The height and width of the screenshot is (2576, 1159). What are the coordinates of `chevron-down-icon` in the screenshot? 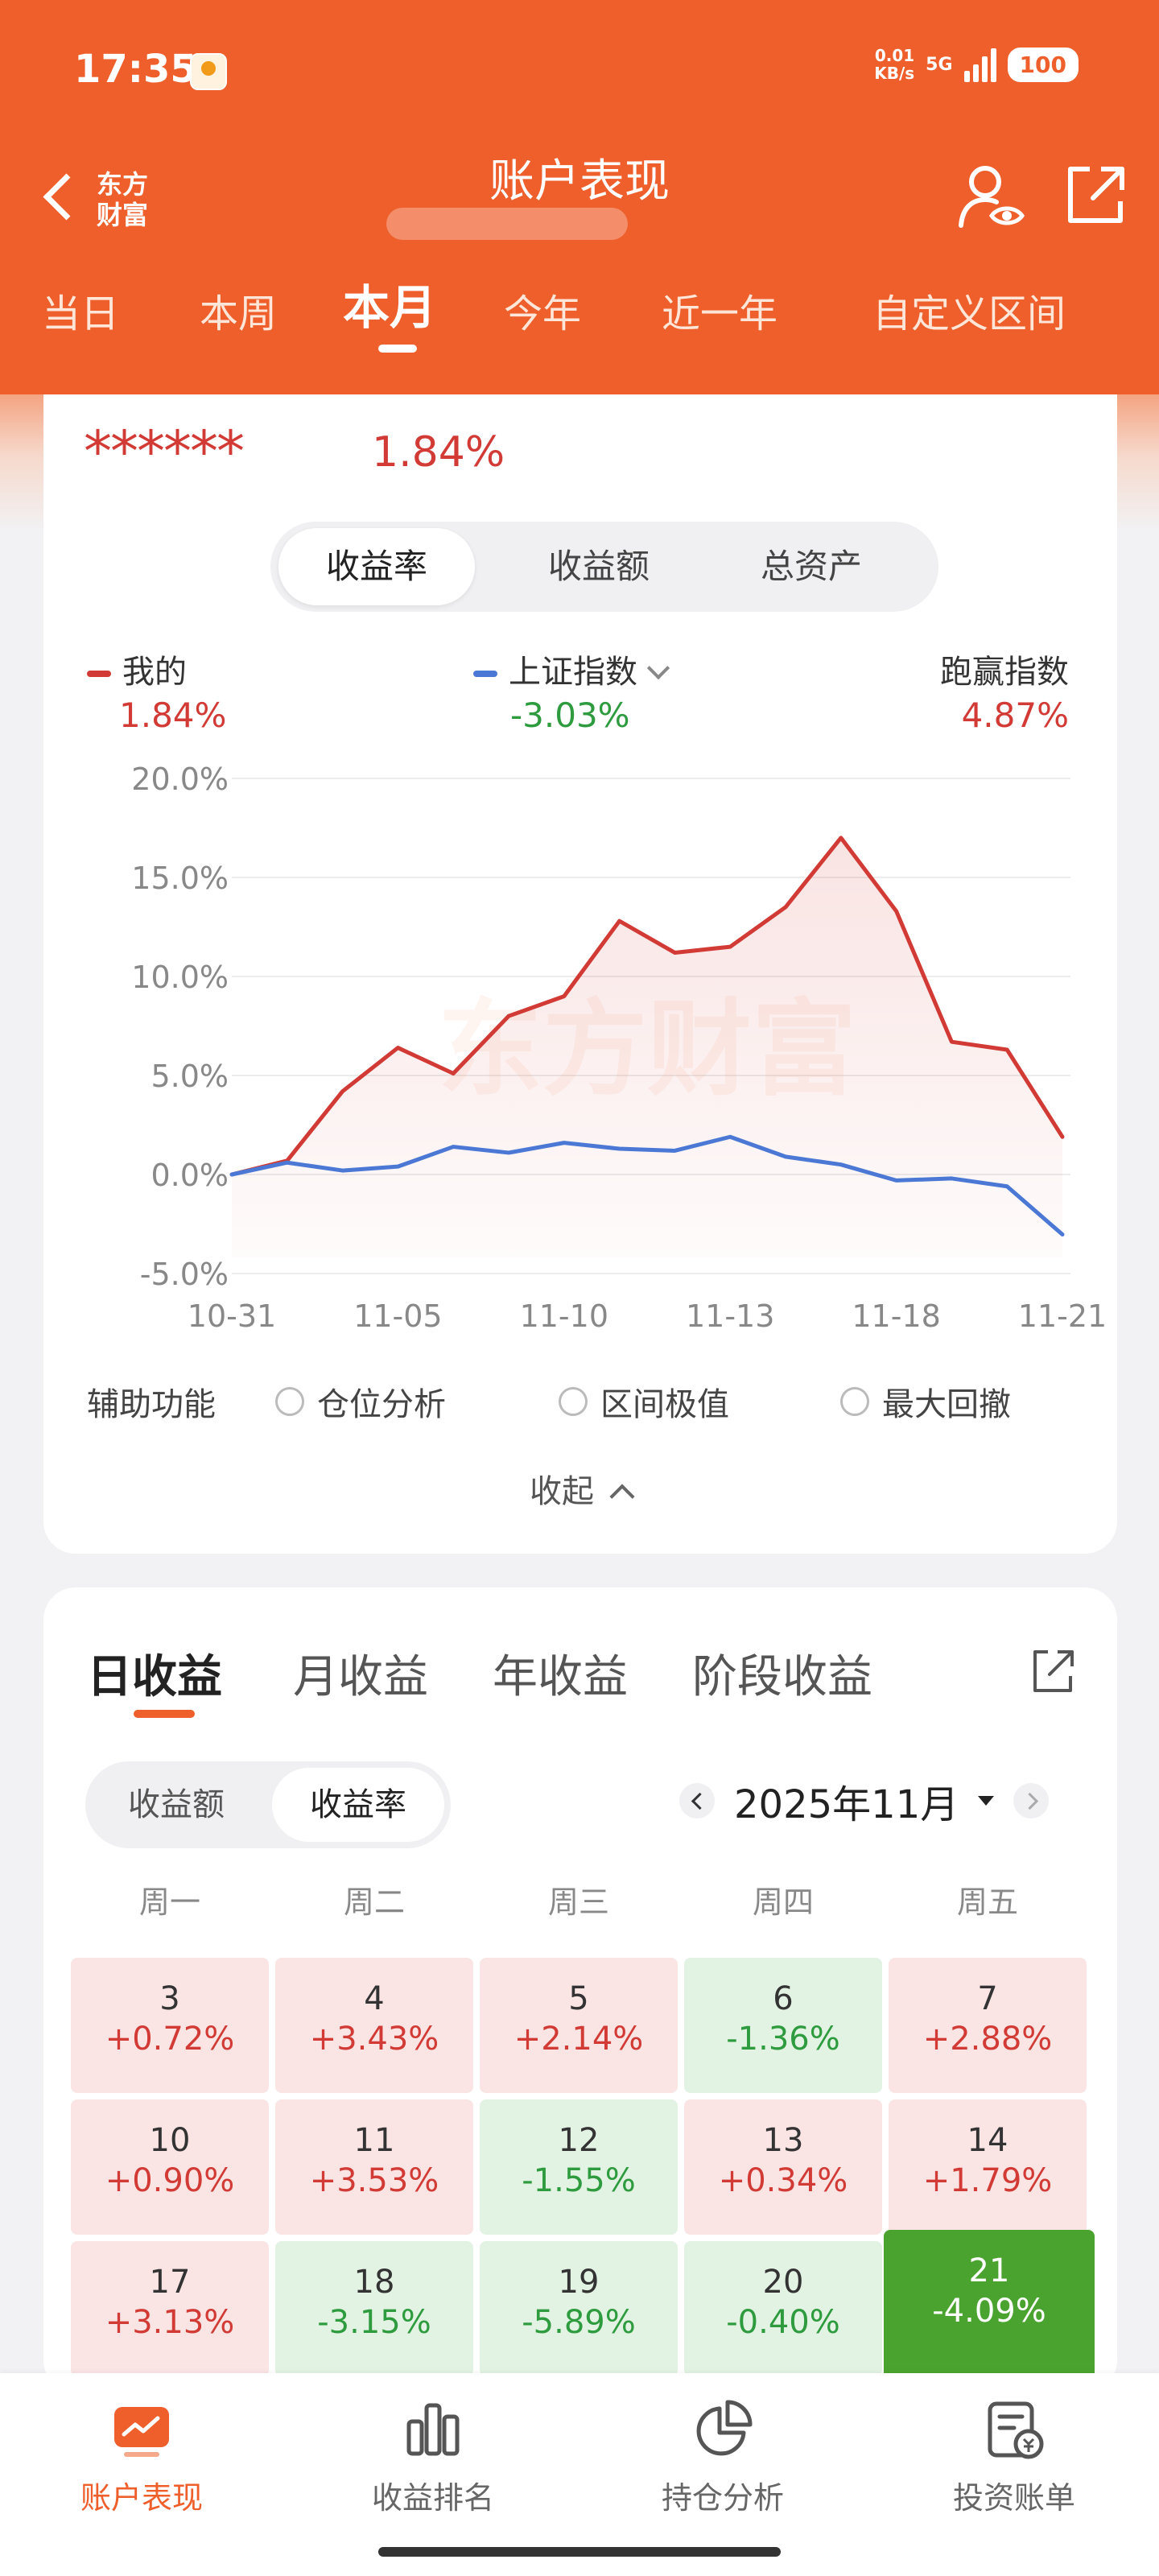 It's located at (658, 668).